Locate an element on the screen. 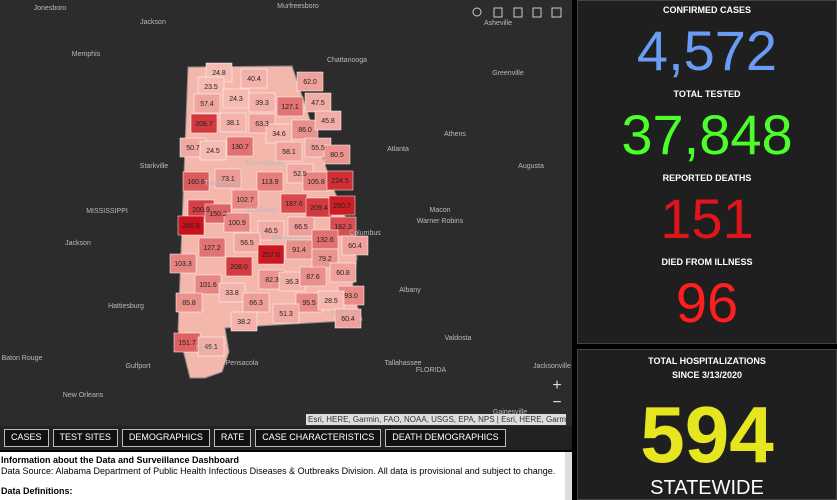 The image size is (837, 500). county-rate: 86.0 is located at coordinates (305, 130).